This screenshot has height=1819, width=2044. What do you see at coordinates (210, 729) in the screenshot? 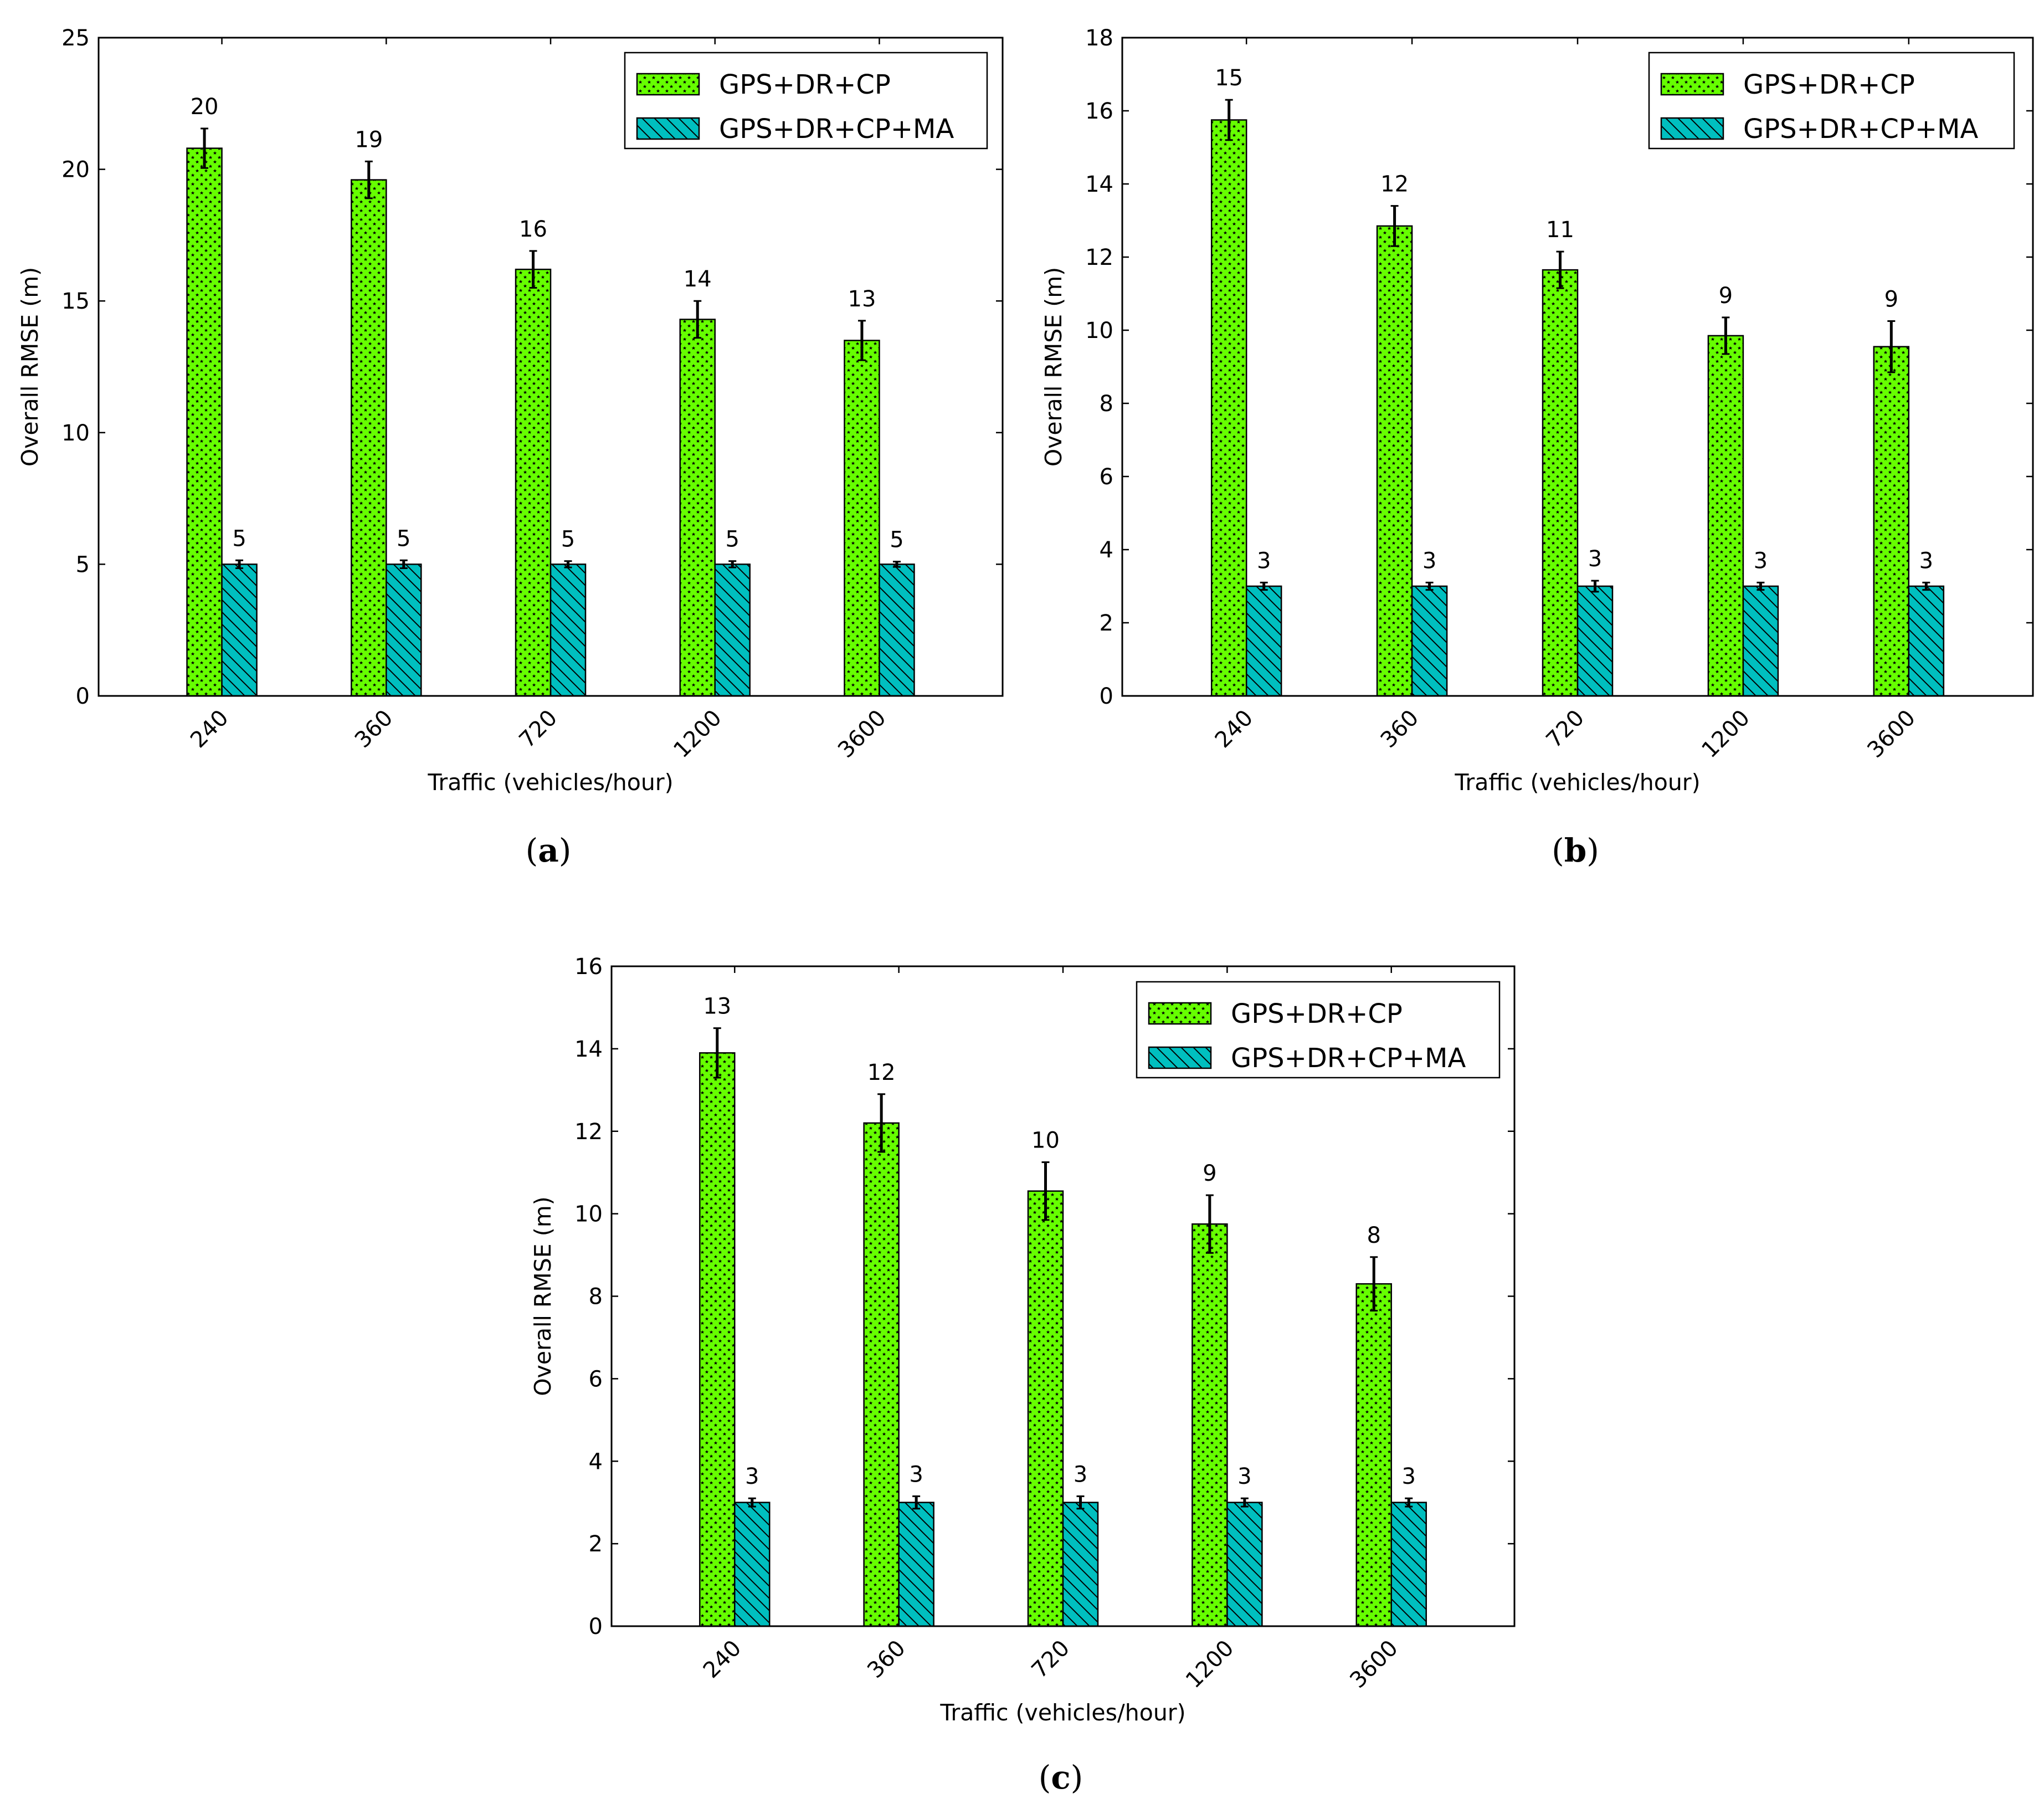
I see `x-tick-label: 240` at bounding box center [210, 729].